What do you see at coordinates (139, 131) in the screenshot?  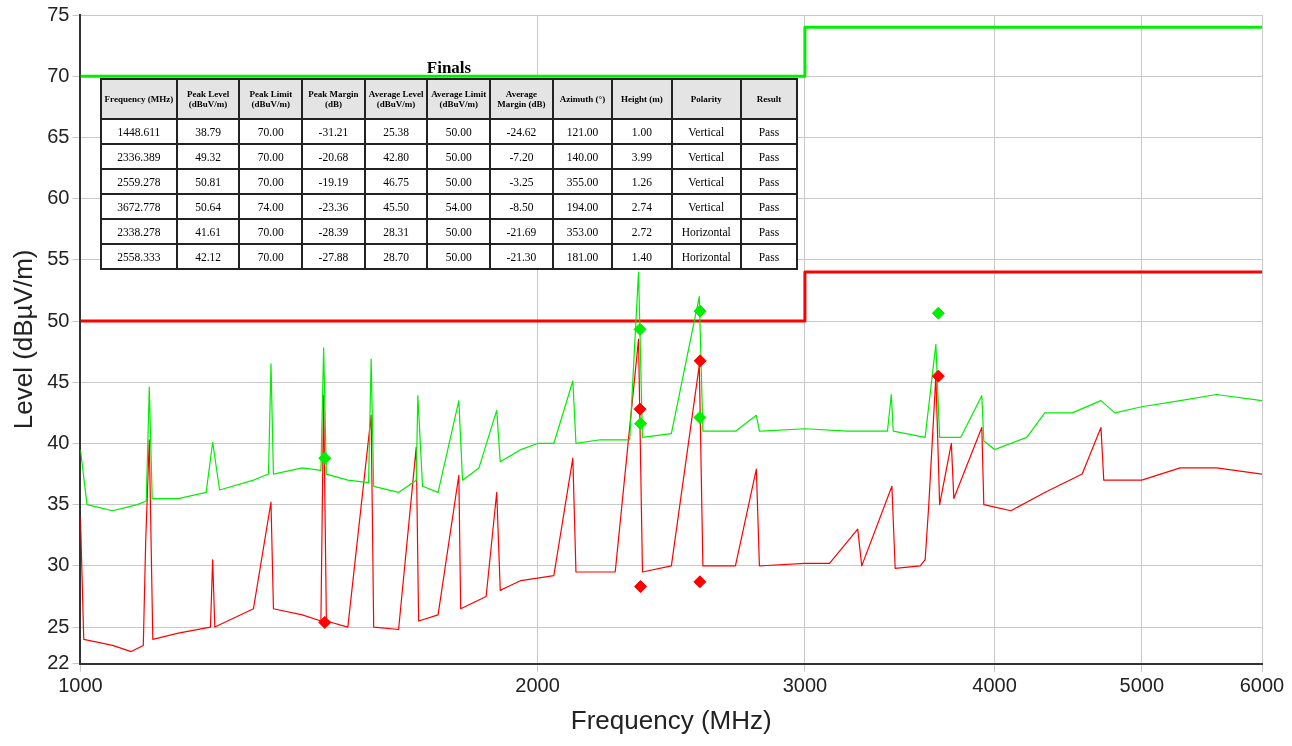 I see `annotation: 1448.611` at bounding box center [139, 131].